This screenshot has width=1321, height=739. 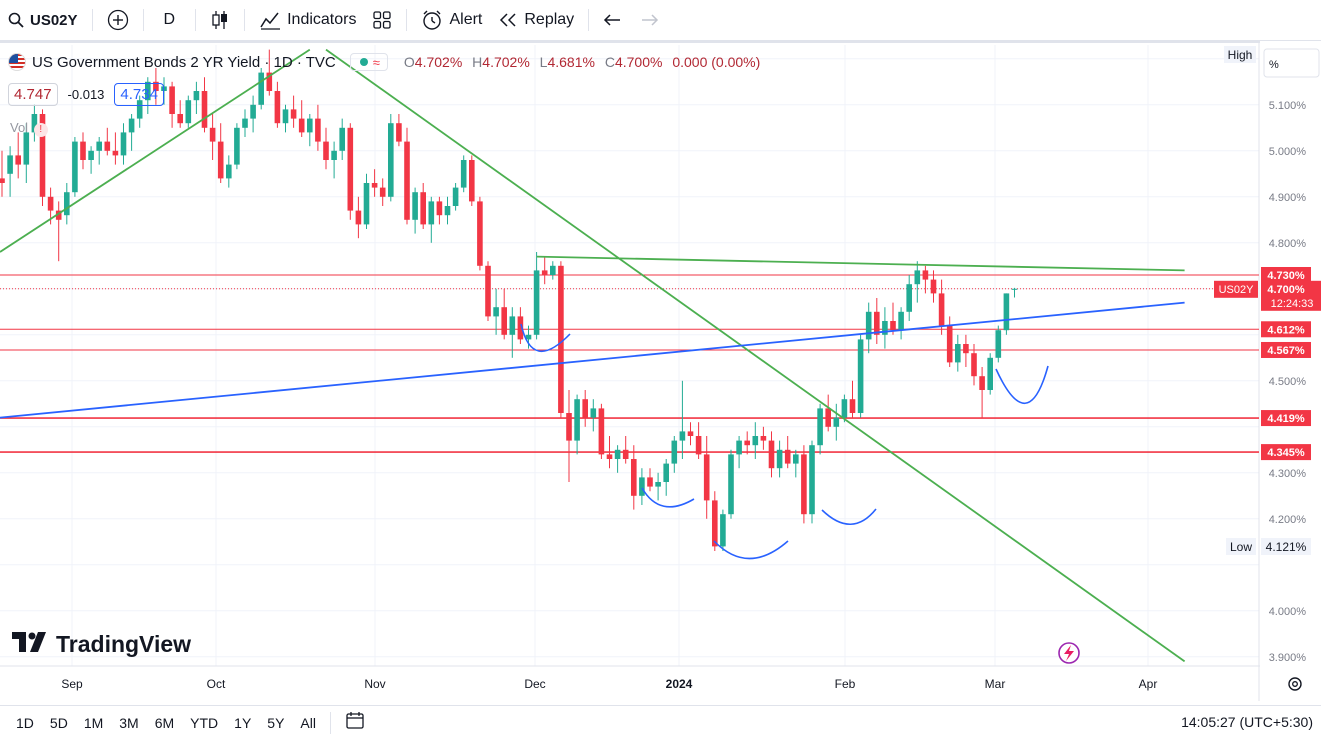 I want to click on wave-icon: ≈, so click(x=376, y=62).